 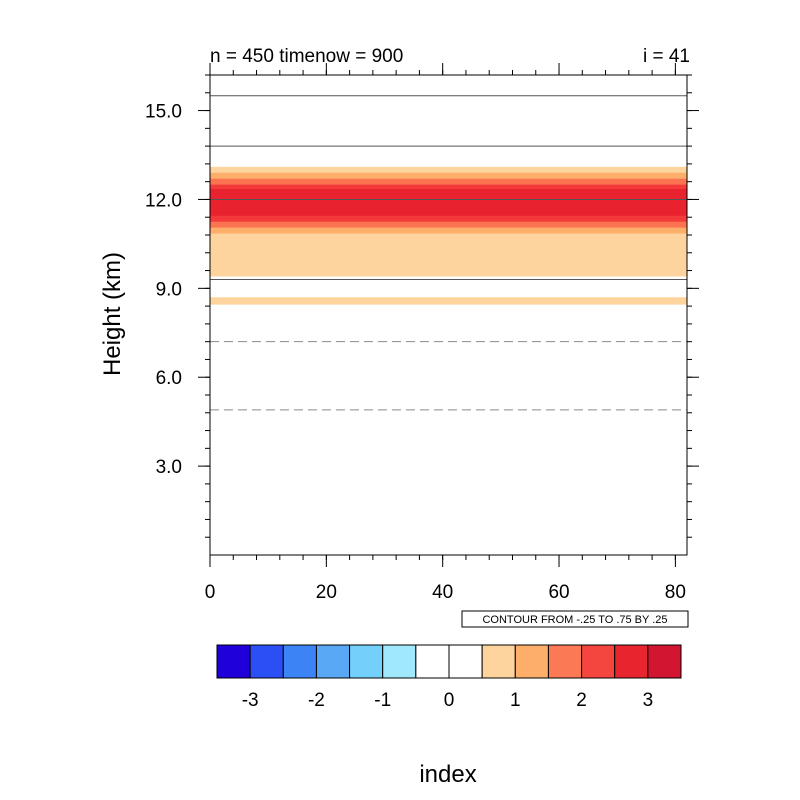 I want to click on colorbar-label: 0, so click(x=449, y=700).